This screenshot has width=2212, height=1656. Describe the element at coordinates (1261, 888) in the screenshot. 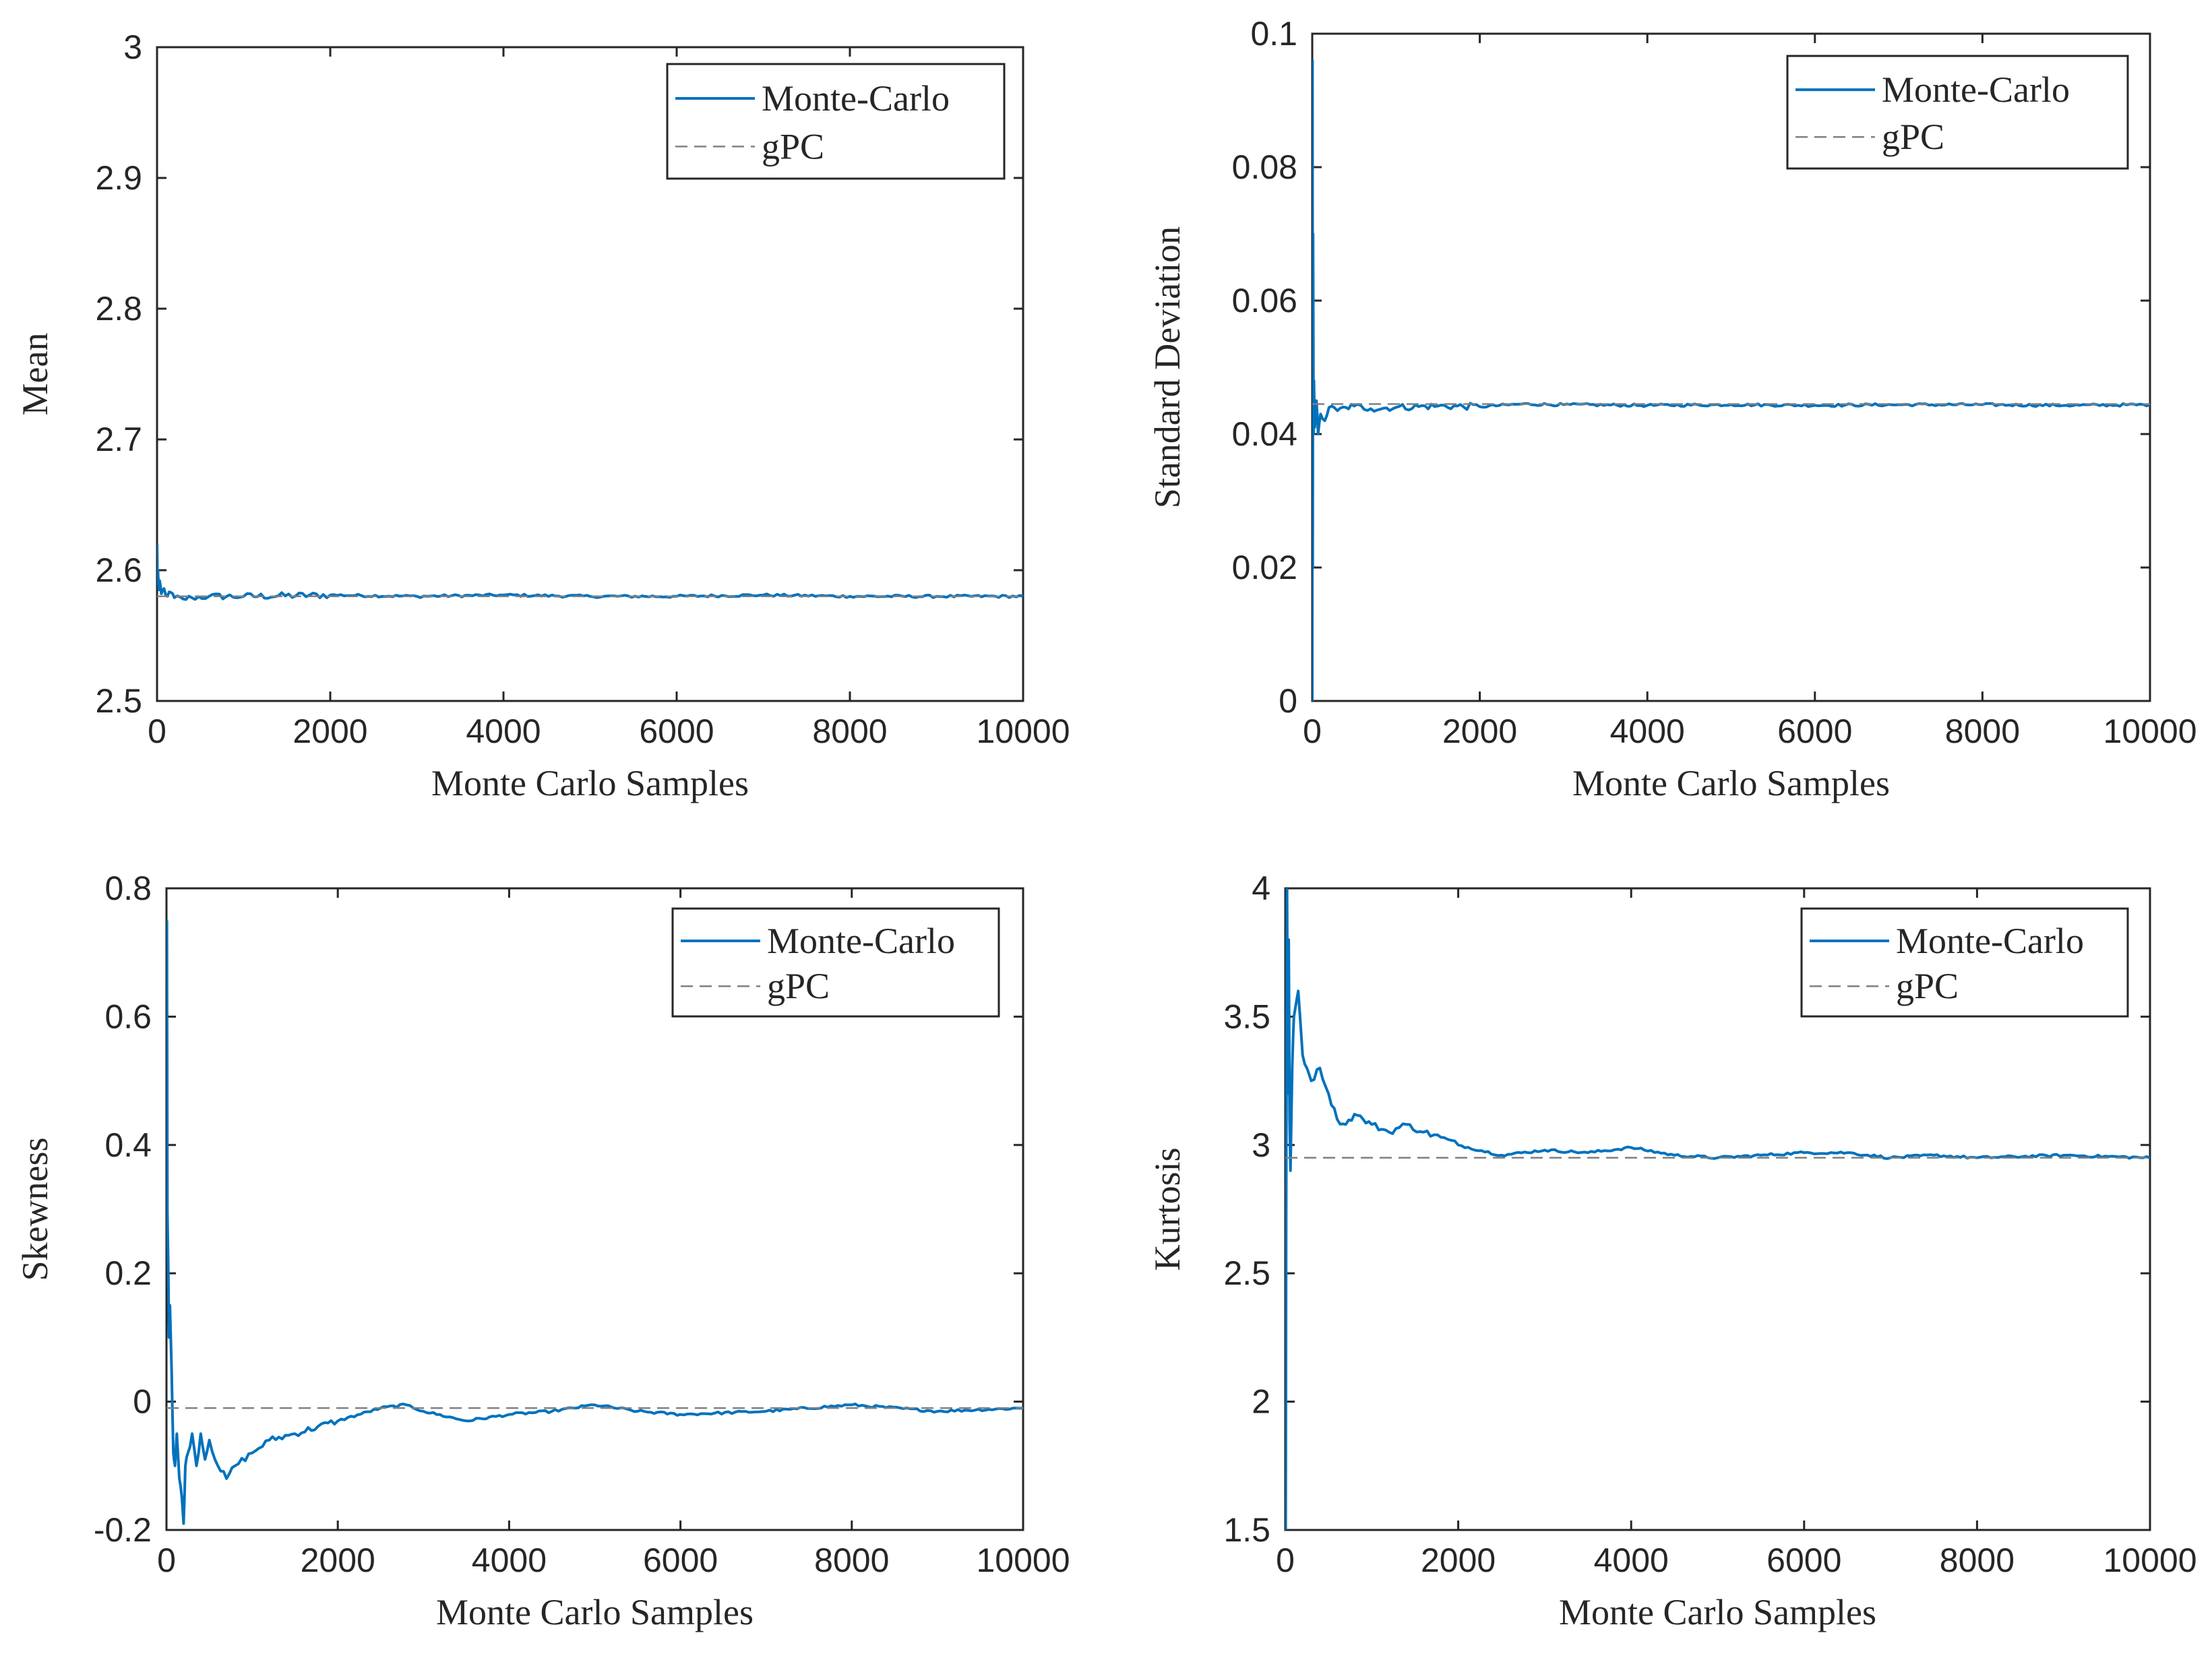

I see `y-tick-label: 4` at that location.